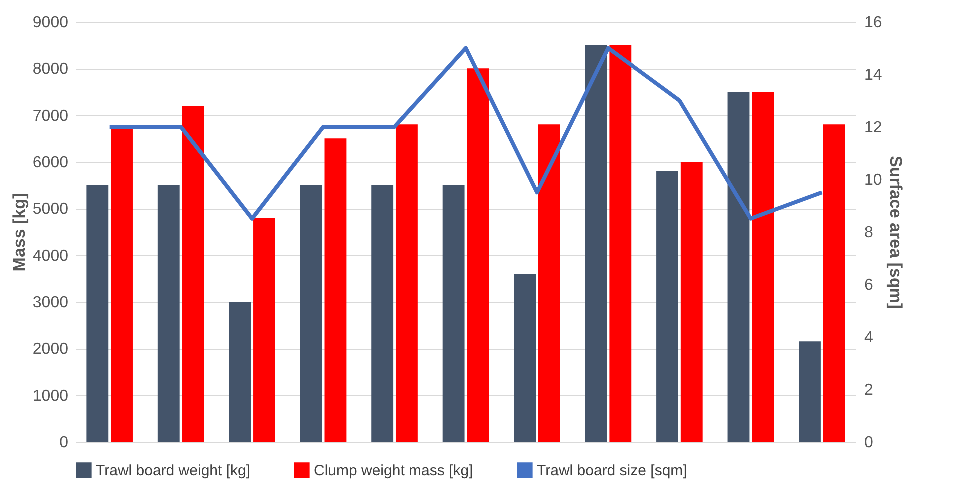 The width and height of the screenshot is (960, 504). What do you see at coordinates (173, 471) in the screenshot?
I see `legend-label: Trawl board weight [kg]` at bounding box center [173, 471].